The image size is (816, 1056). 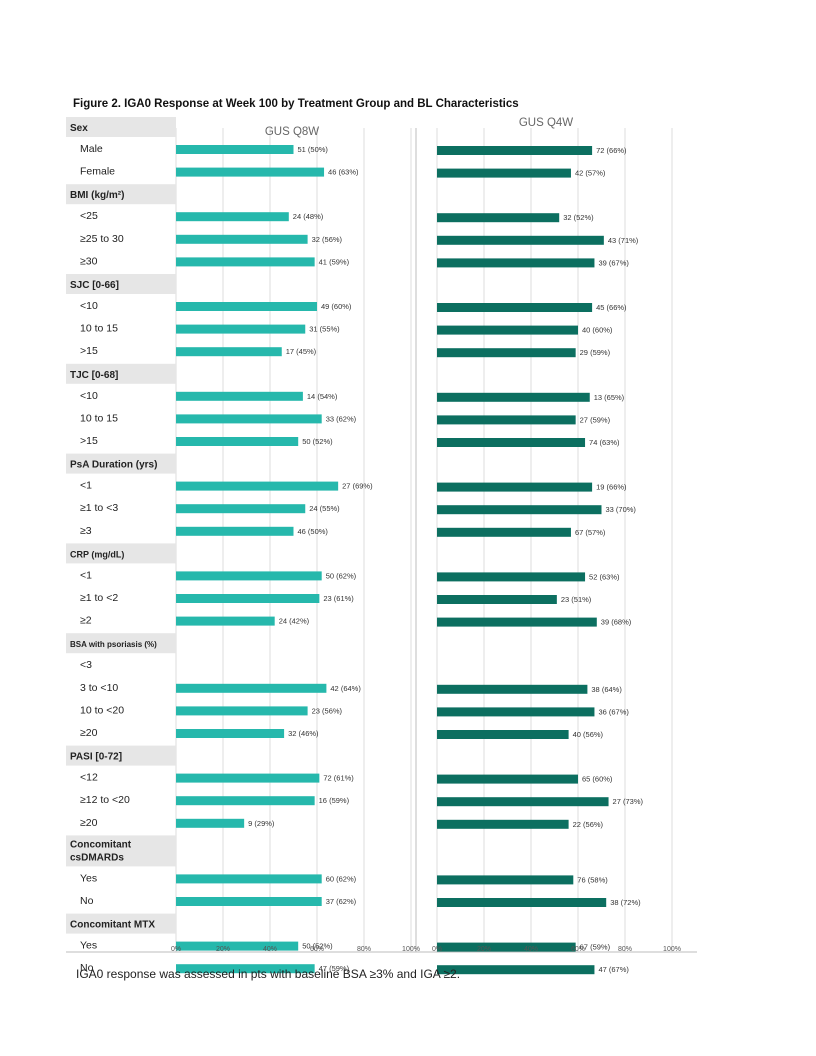 I want to click on data-label-q4w: 27 (73%), so click(x=628, y=801).